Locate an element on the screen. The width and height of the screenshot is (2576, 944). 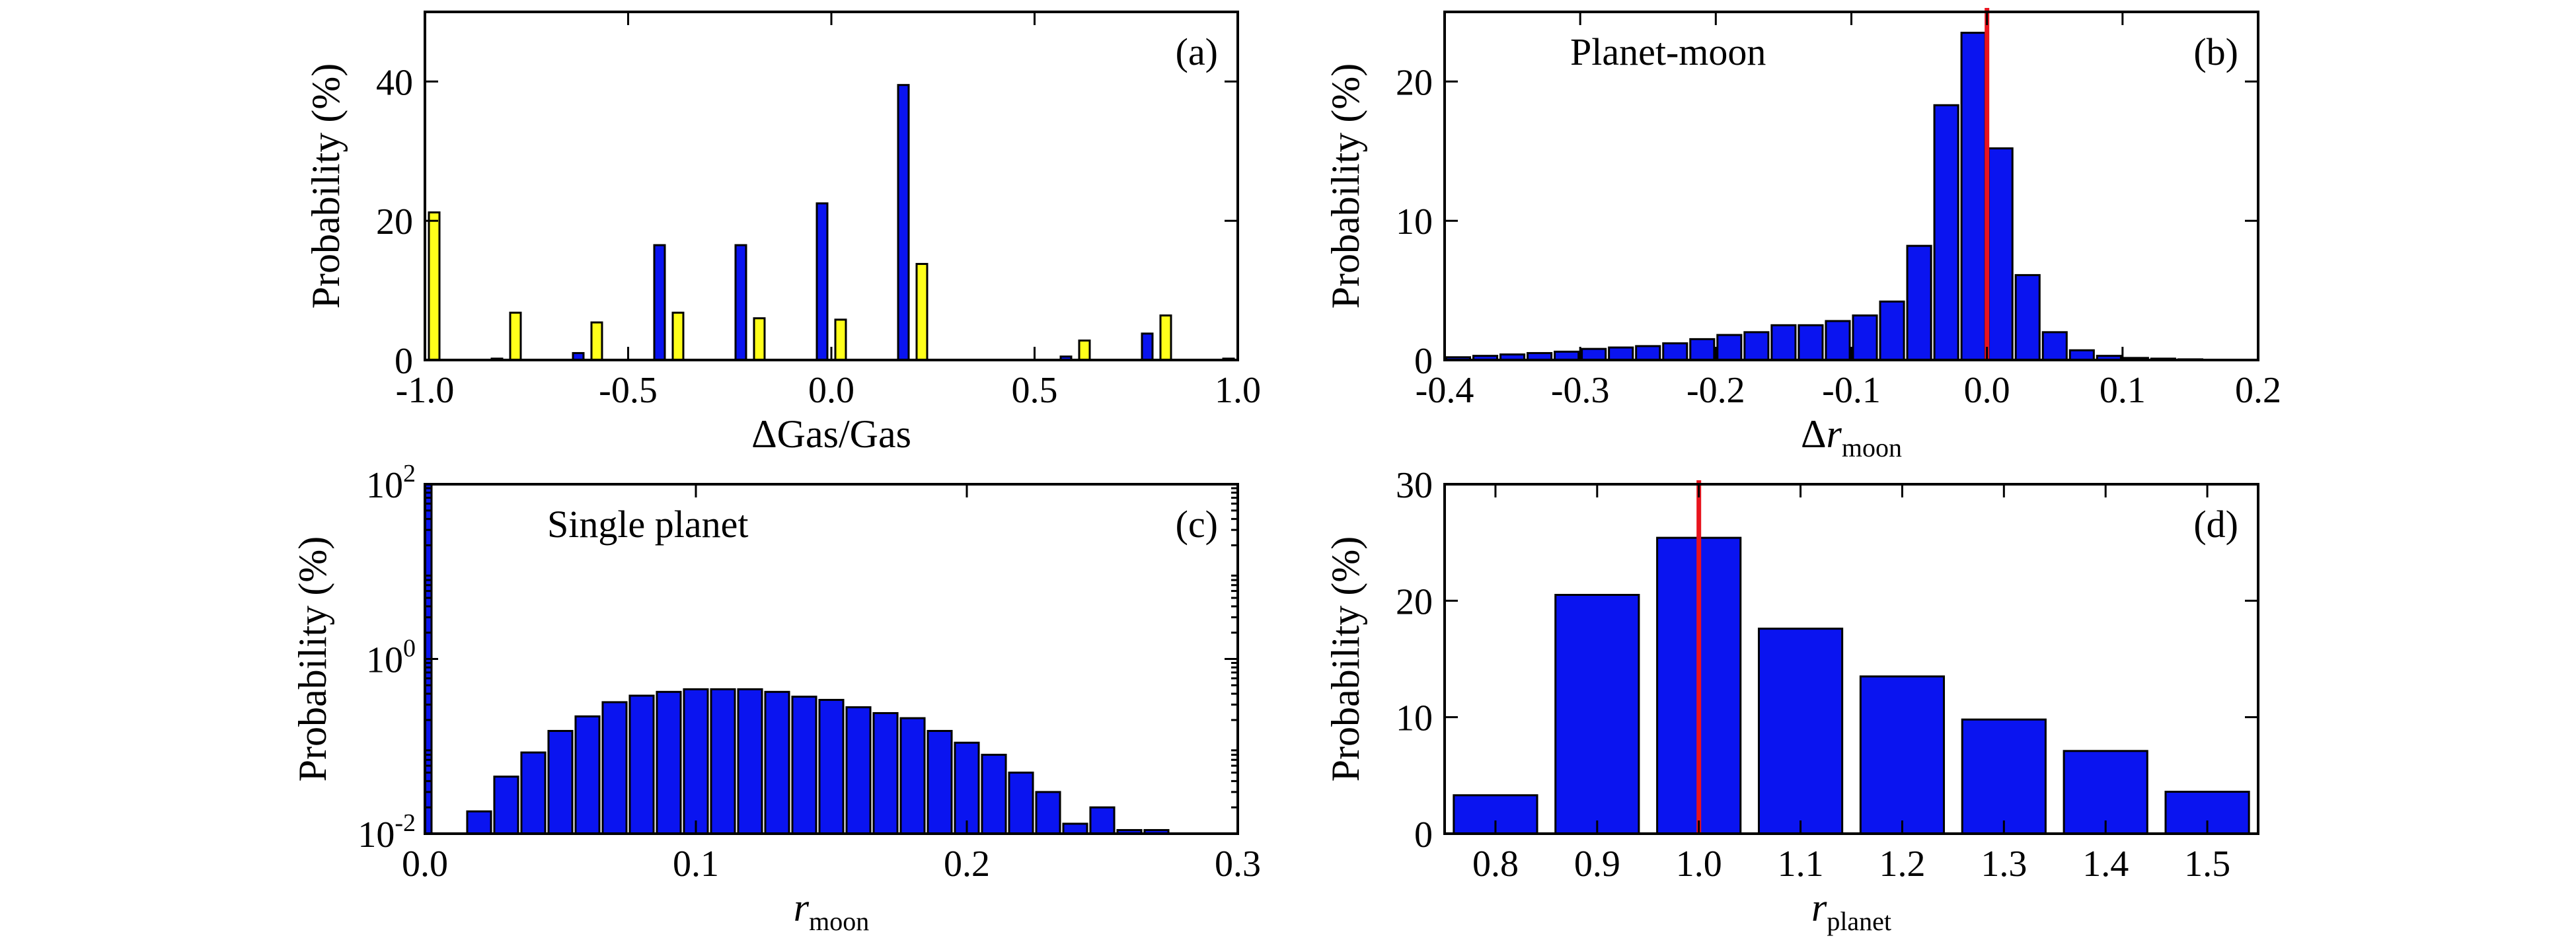
ytick-label-a-2: 40 is located at coordinates (395, 82).